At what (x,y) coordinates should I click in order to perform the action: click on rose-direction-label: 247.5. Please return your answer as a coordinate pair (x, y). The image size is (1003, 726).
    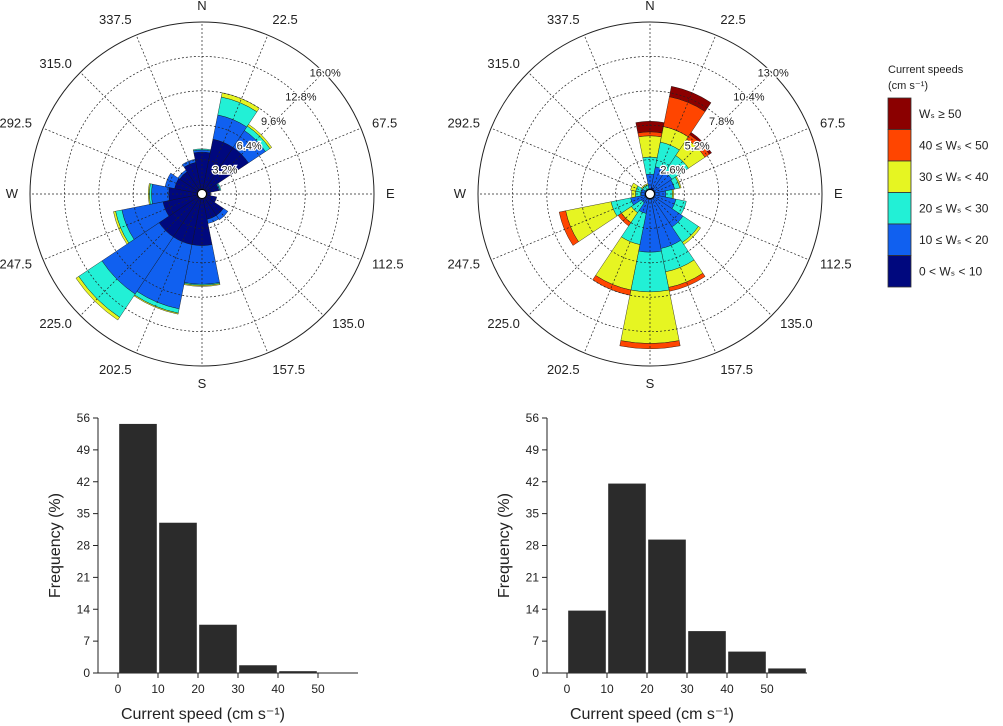
    Looking at the image, I should click on (16, 263).